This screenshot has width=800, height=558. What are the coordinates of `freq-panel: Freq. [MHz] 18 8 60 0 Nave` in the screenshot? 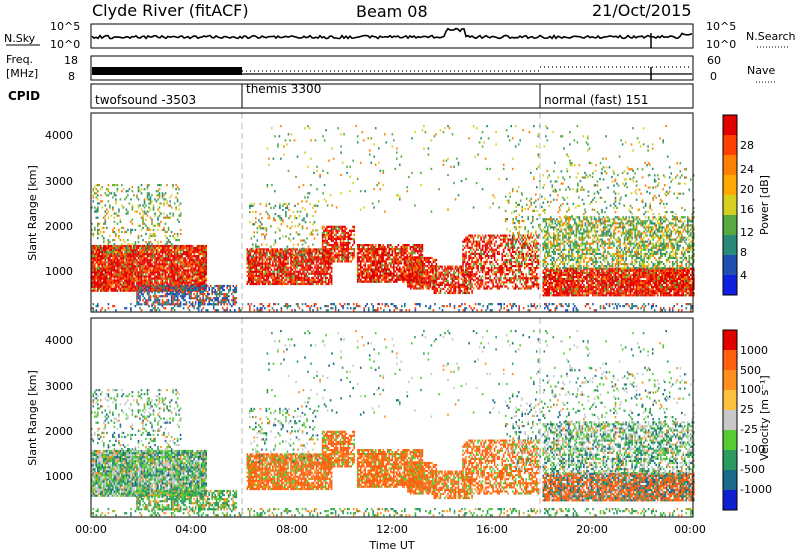 It's located at (390, 68).